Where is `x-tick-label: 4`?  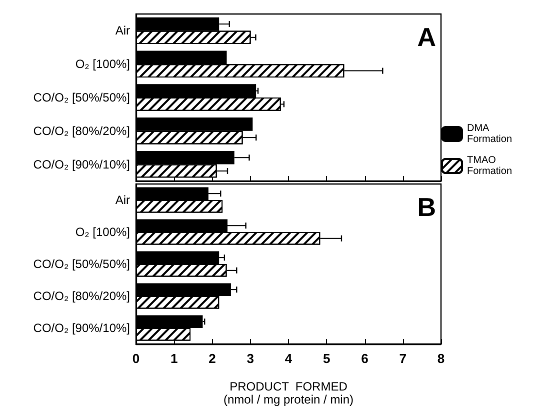
x-tick-label: 4 is located at coordinates (288, 358).